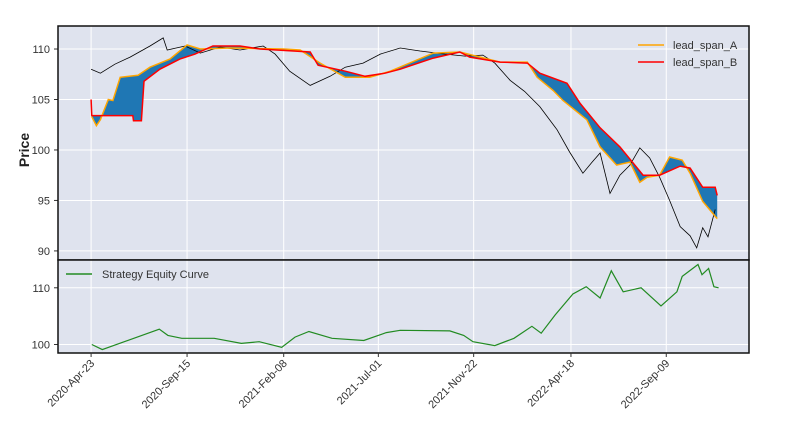  I want to click on legend-label: Strategy Equity Curve, so click(155, 275).